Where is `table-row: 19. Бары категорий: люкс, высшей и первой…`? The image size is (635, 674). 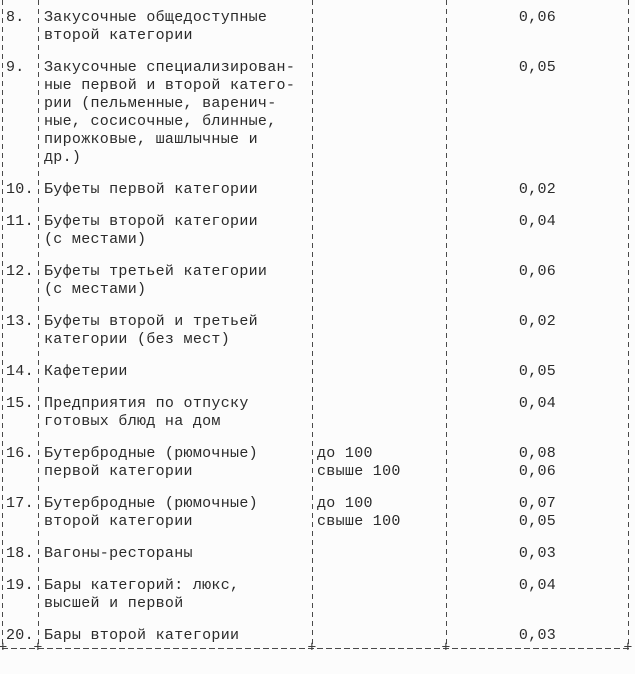
table-row: 19. Бары категорий: люкс, высшей и первой… is located at coordinates (315, 595).